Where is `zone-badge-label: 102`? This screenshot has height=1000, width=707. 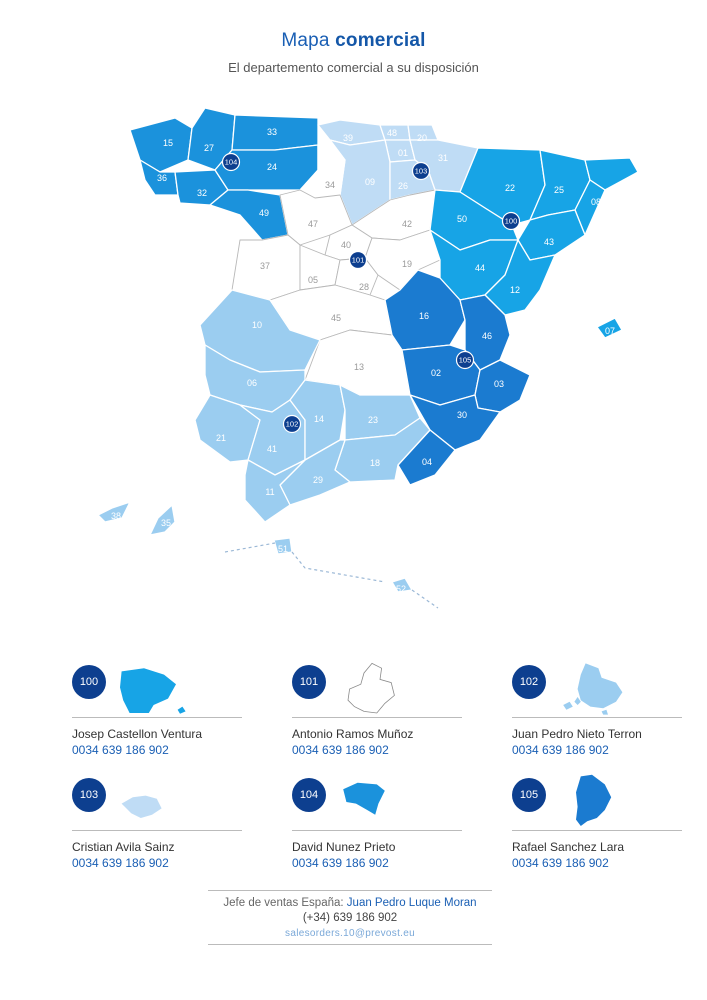 zone-badge-label: 102 is located at coordinates (292, 424).